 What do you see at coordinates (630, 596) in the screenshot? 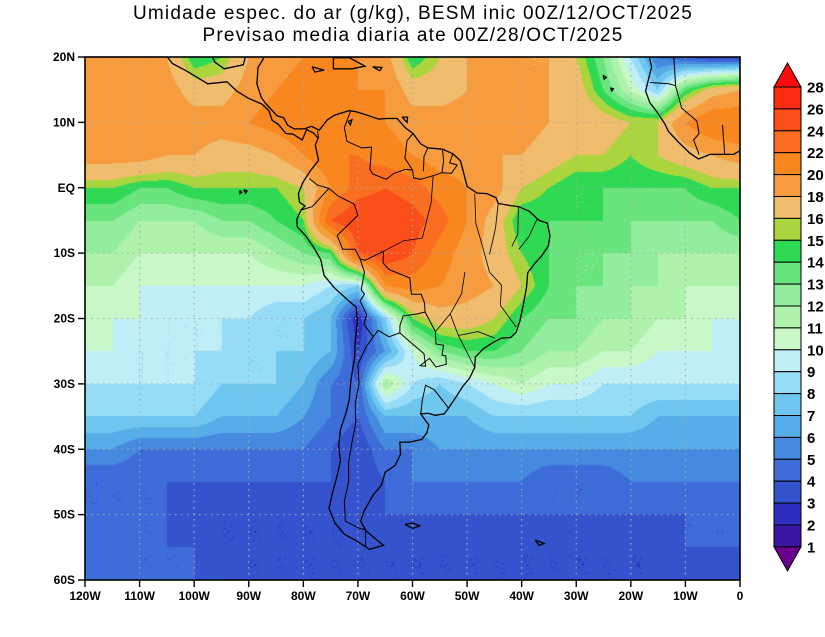
I see `lon-axis-label: 20W` at bounding box center [630, 596].